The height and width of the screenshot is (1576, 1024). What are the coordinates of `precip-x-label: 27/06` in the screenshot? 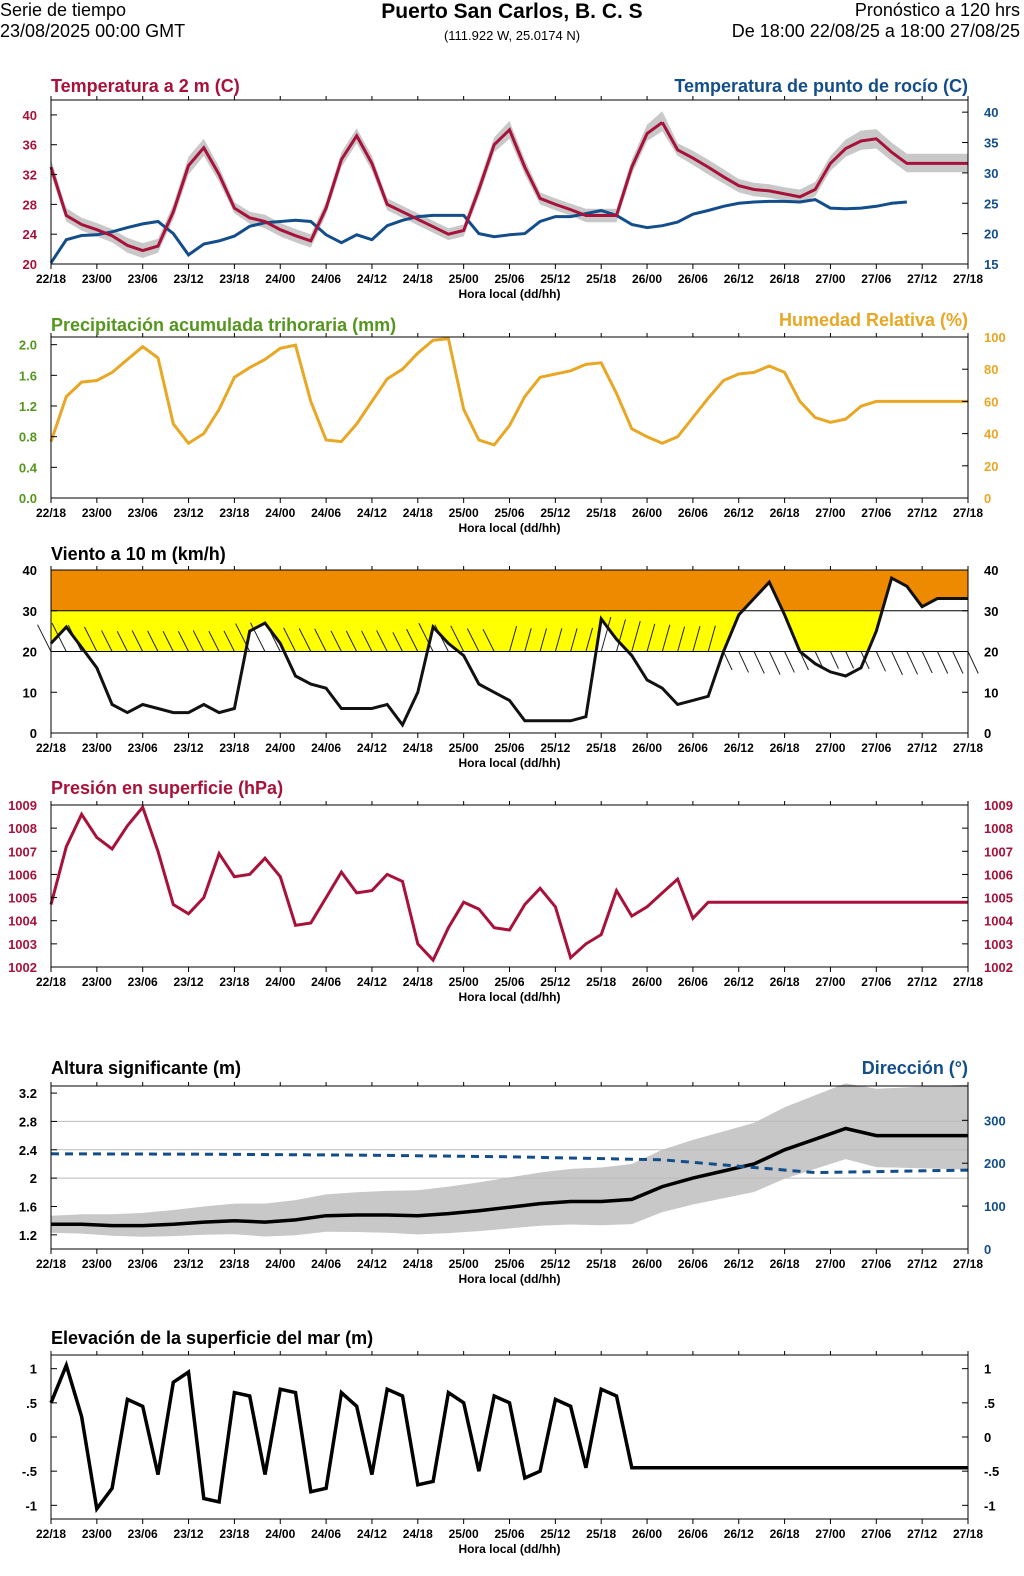 It's located at (876, 513).